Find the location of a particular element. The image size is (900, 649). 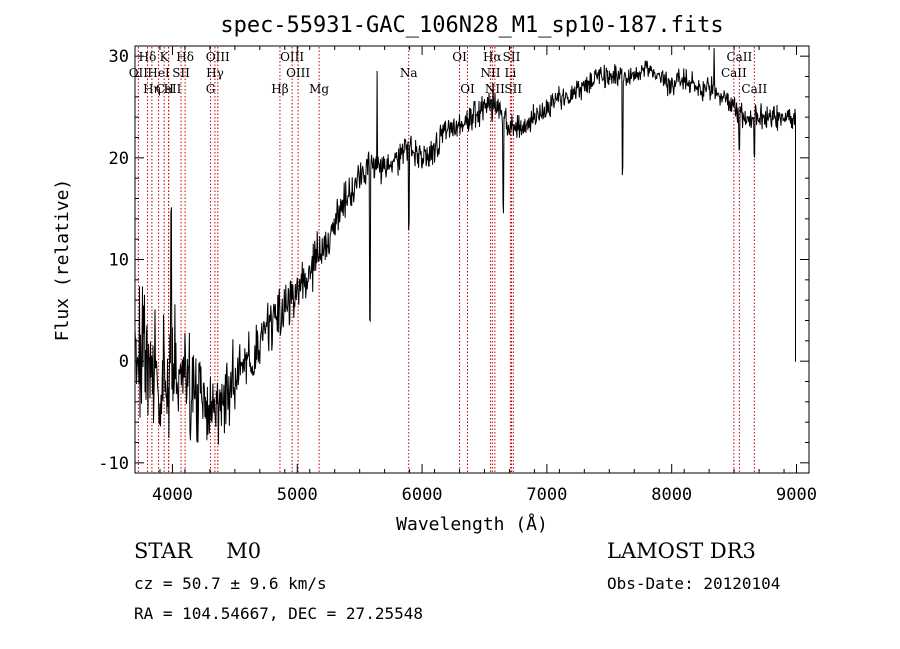

line-label: H is located at coordinates (168, 89).